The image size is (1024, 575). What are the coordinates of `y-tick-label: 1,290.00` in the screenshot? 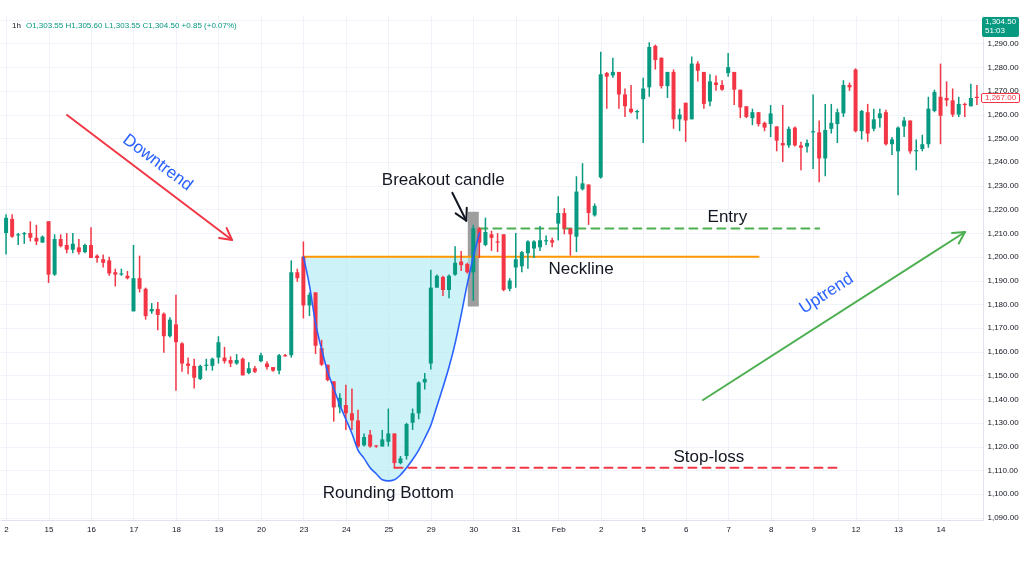 It's located at (1003, 43).